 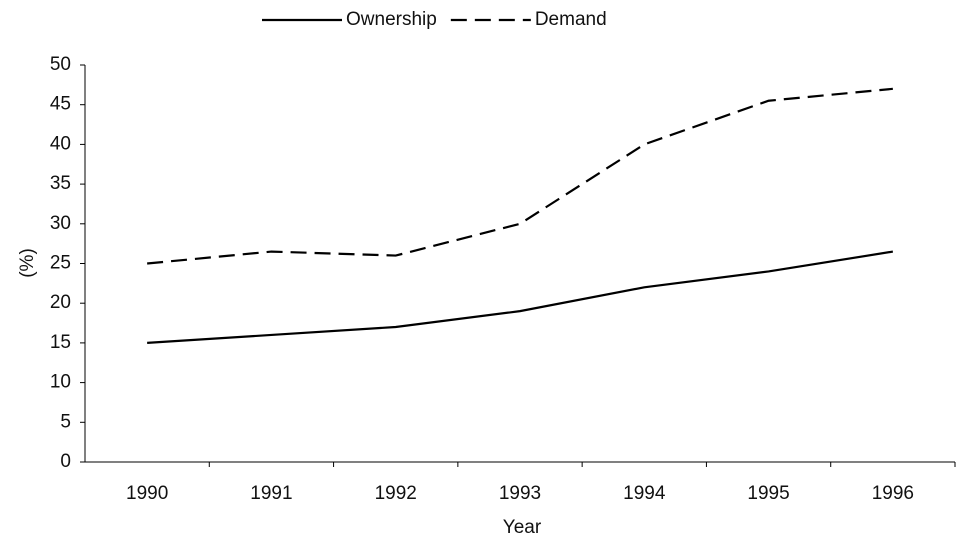 What do you see at coordinates (60, 183) in the screenshot?
I see `y-tick-label: 35` at bounding box center [60, 183].